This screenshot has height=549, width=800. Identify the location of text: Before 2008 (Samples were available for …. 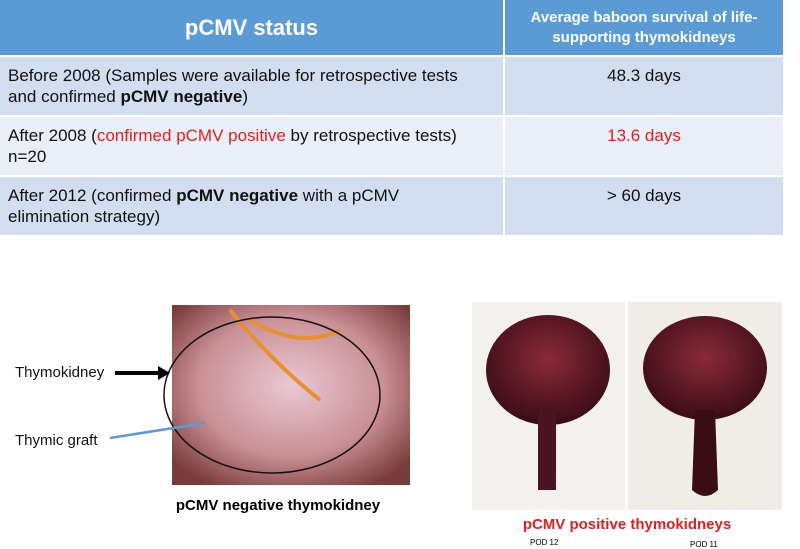
(233, 86).